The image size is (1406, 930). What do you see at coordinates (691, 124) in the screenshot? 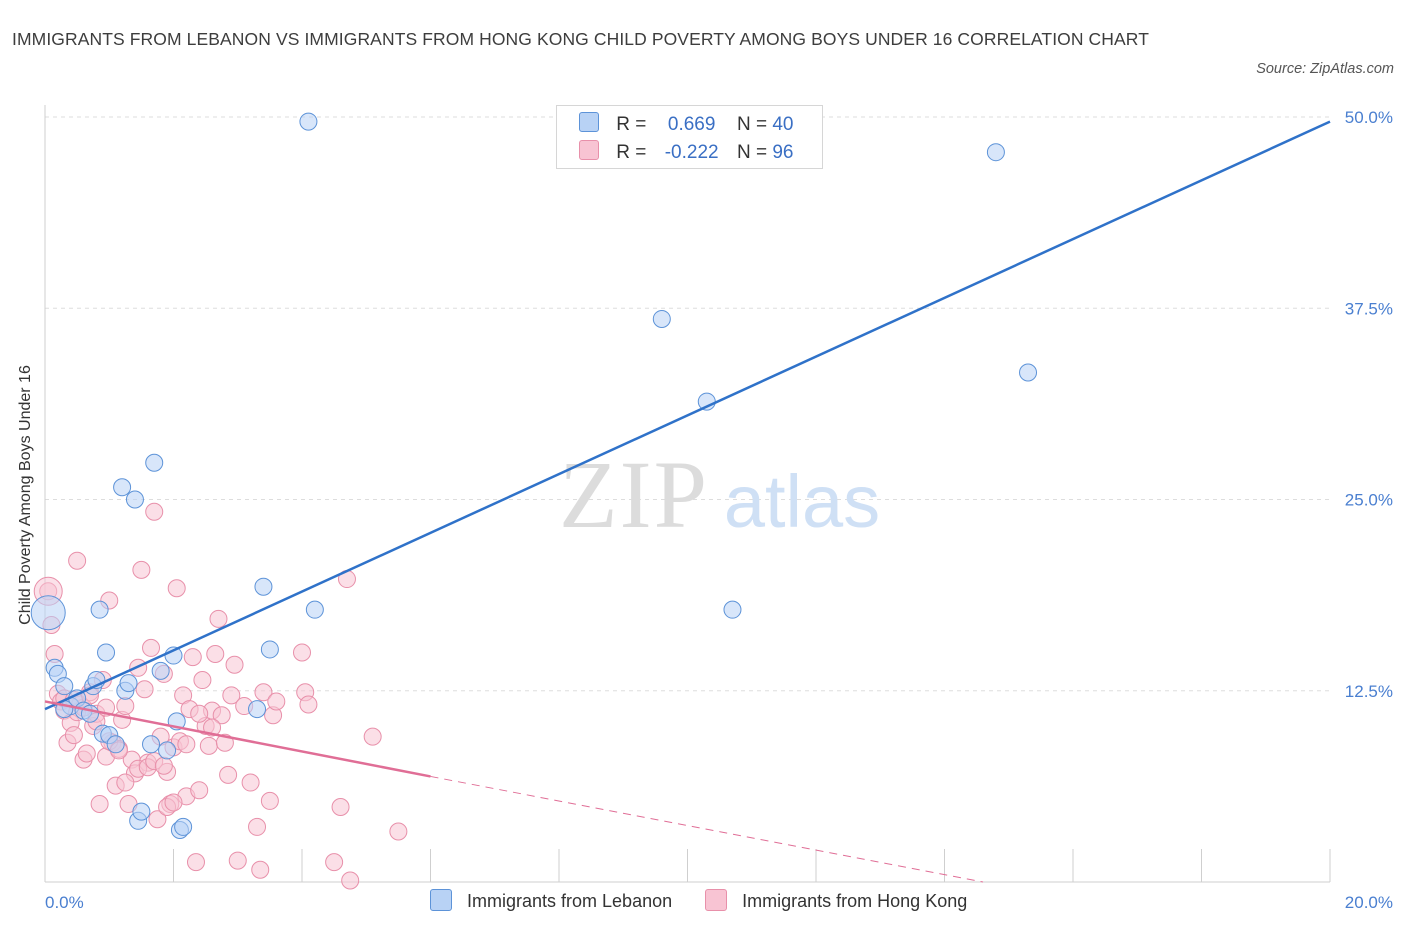
I see `legend-r-value: 0.669` at bounding box center [691, 124].